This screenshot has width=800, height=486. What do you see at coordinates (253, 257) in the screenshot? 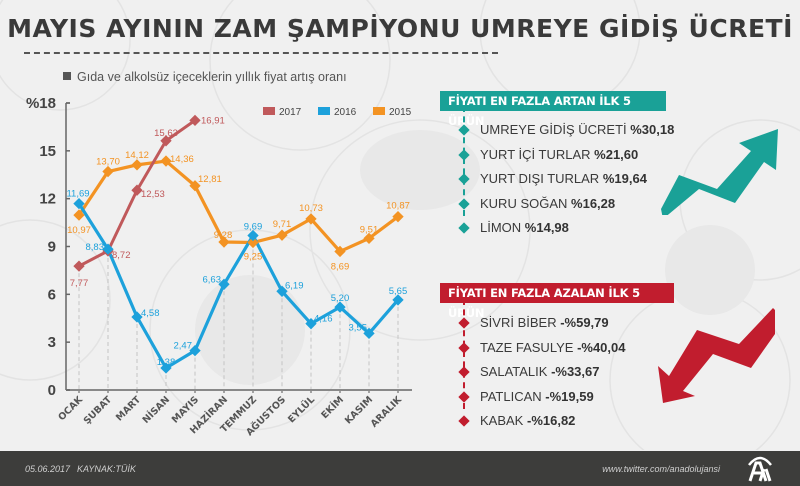
I see `data-label: 9,25` at bounding box center [253, 257].